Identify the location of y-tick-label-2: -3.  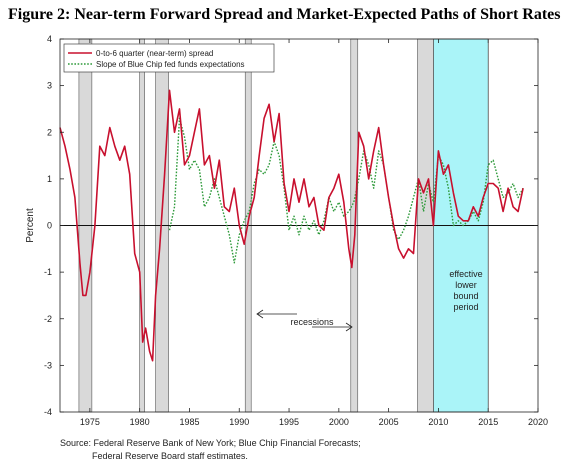
(48, 365).